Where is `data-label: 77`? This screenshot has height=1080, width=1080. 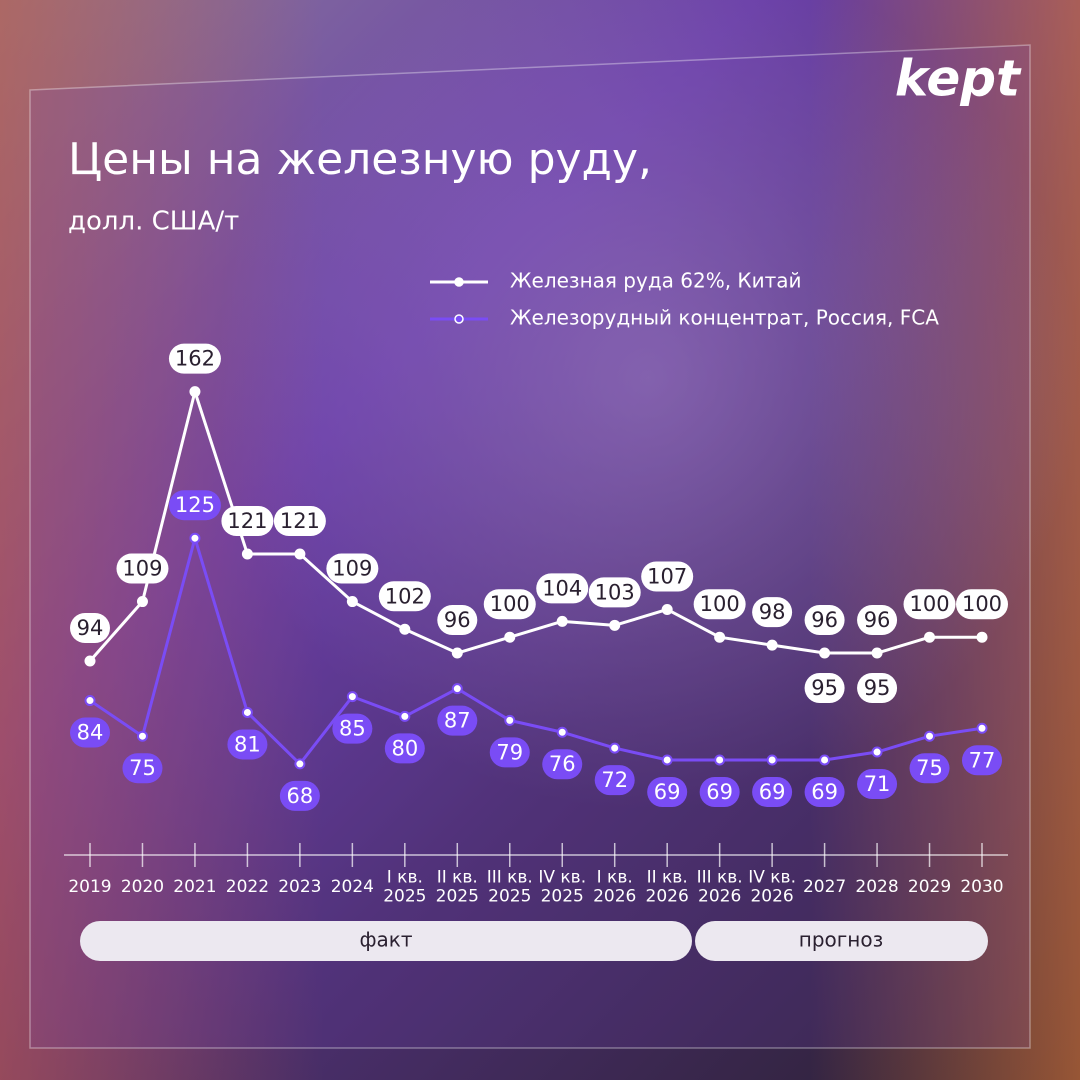 data-label: 77 is located at coordinates (982, 760).